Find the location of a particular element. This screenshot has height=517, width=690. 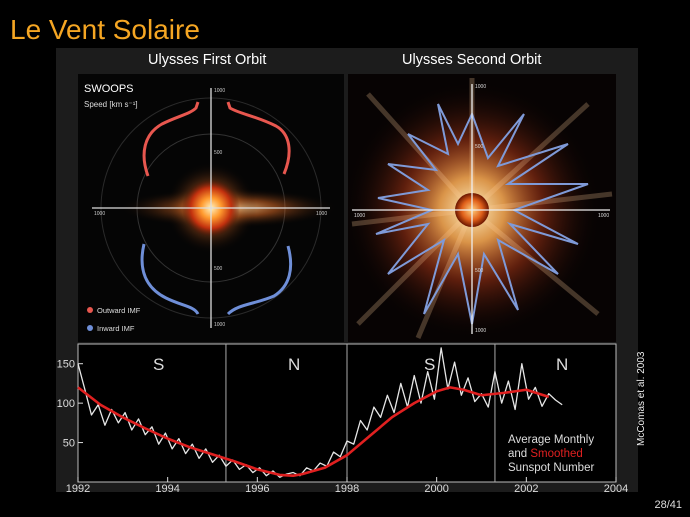

x-tick-label: 1996 is located at coordinates (257, 487).